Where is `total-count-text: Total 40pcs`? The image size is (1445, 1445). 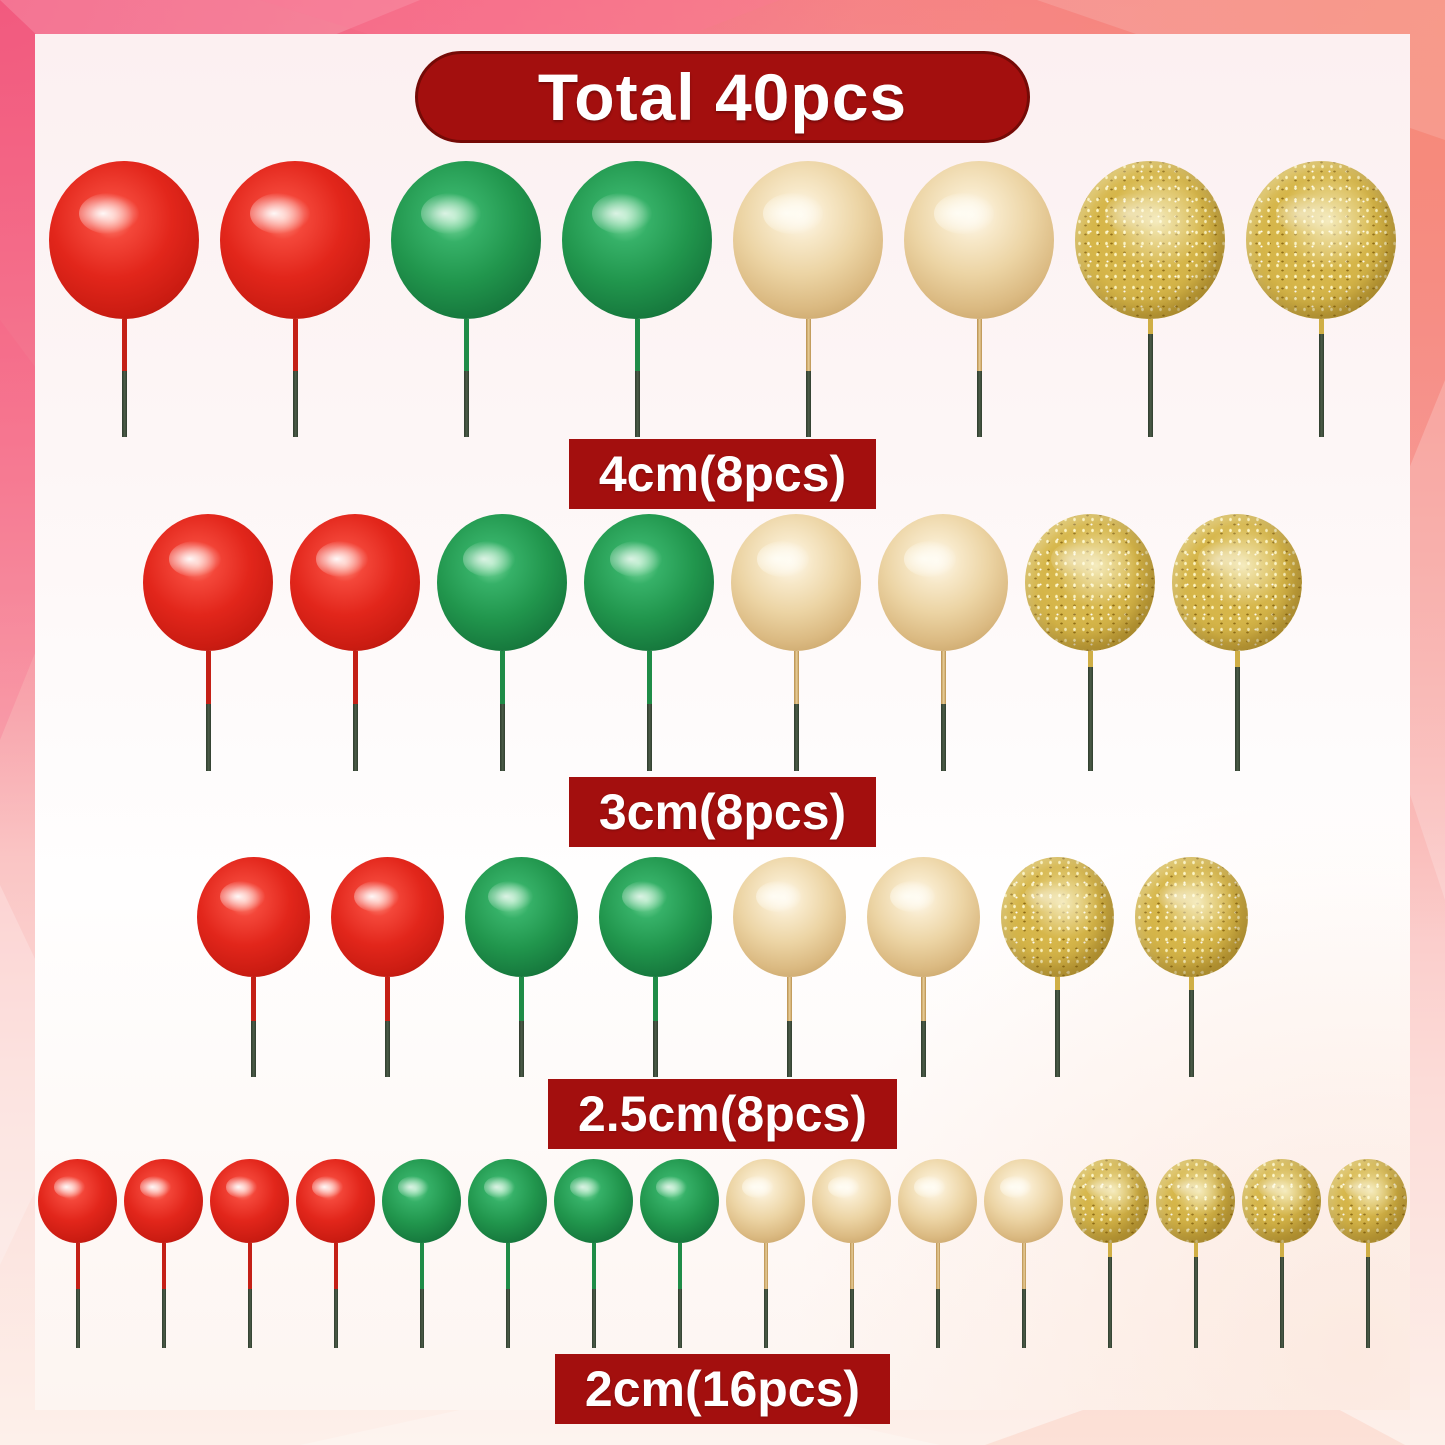 total-count-text: Total 40pcs is located at coordinates (722, 97).